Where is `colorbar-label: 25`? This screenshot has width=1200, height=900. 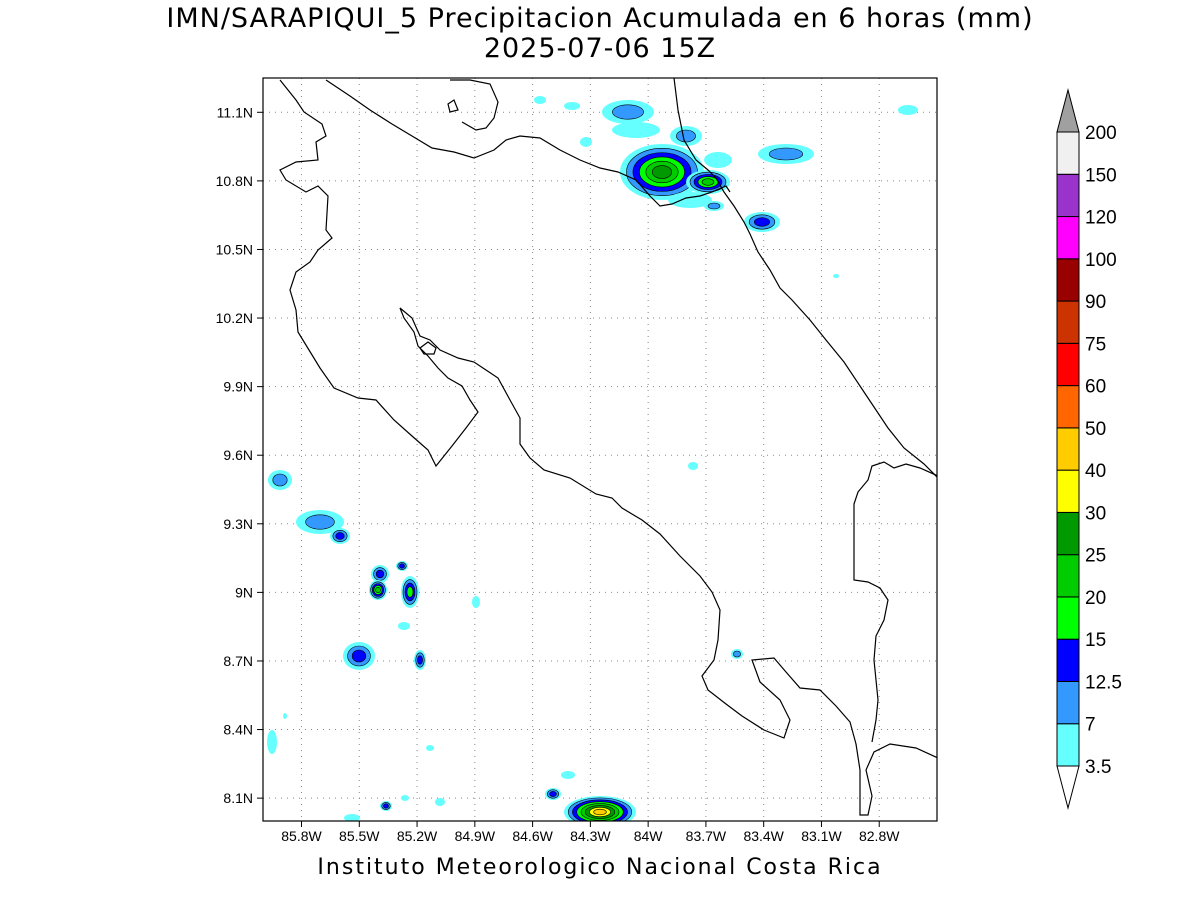 colorbar-label: 25 is located at coordinates (1095, 556).